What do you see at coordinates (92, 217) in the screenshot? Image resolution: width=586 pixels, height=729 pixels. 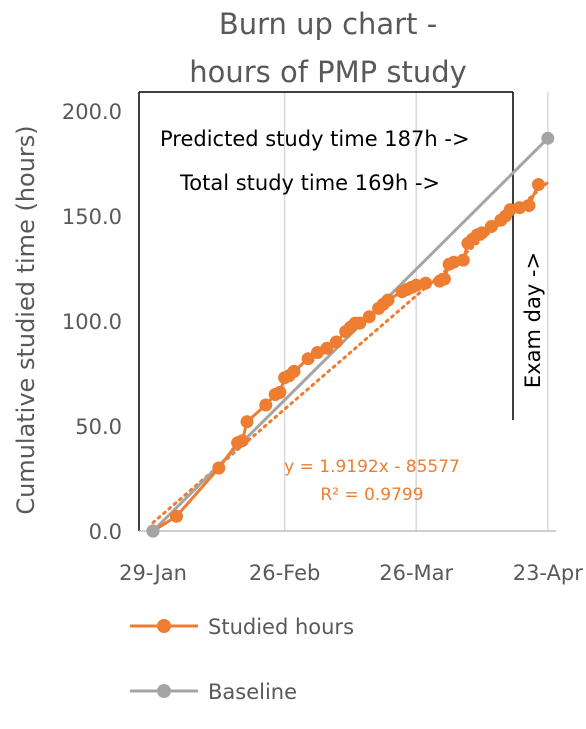 I see `y-tick-label-3: 150.0` at bounding box center [92, 217].